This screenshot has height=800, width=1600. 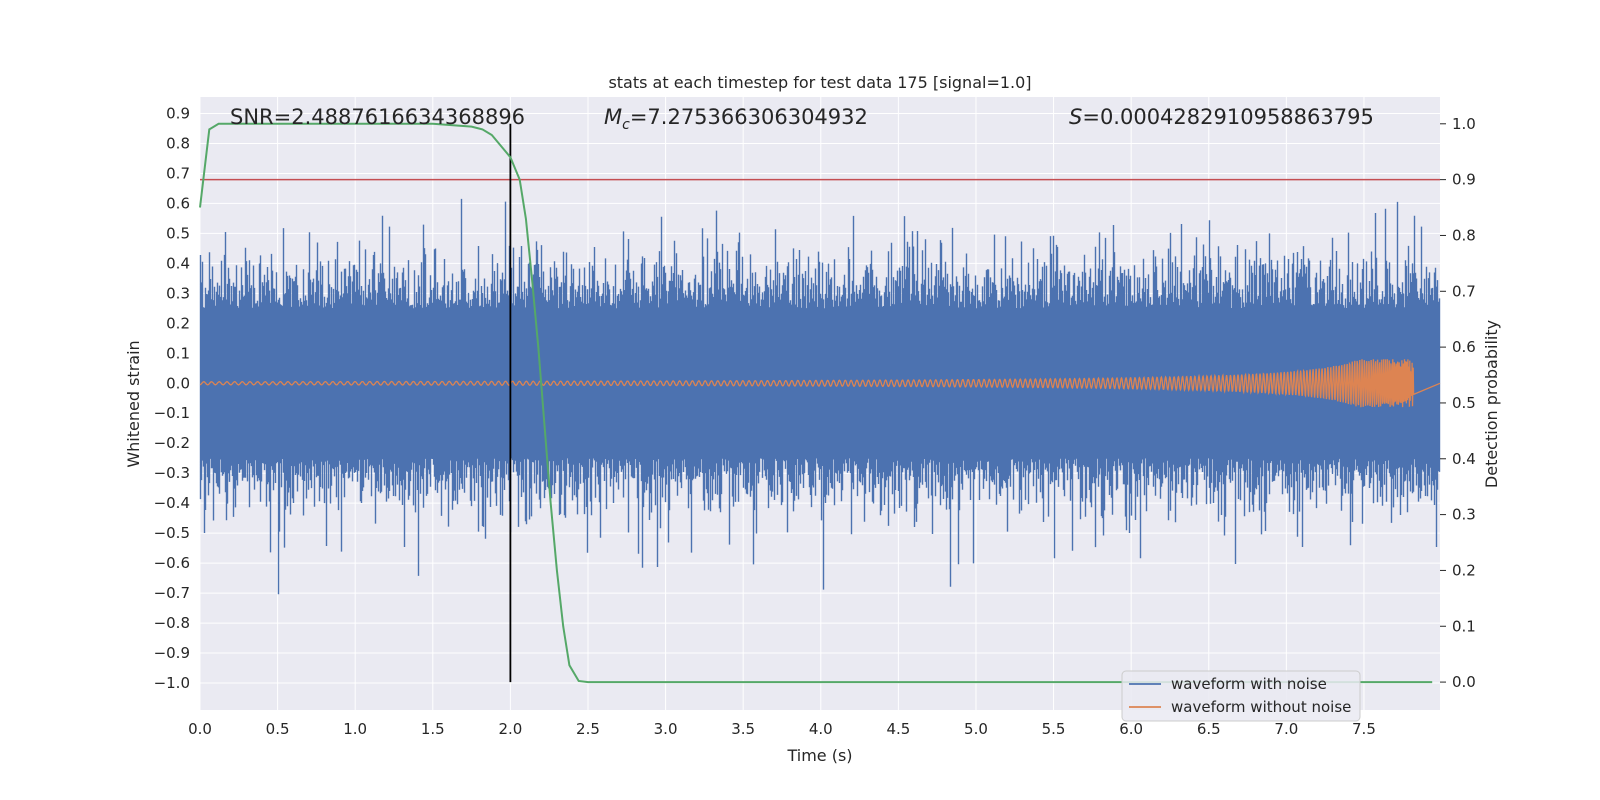 What do you see at coordinates (178, 353) in the screenshot?
I see `y-tick-label: 0.1` at bounding box center [178, 353].